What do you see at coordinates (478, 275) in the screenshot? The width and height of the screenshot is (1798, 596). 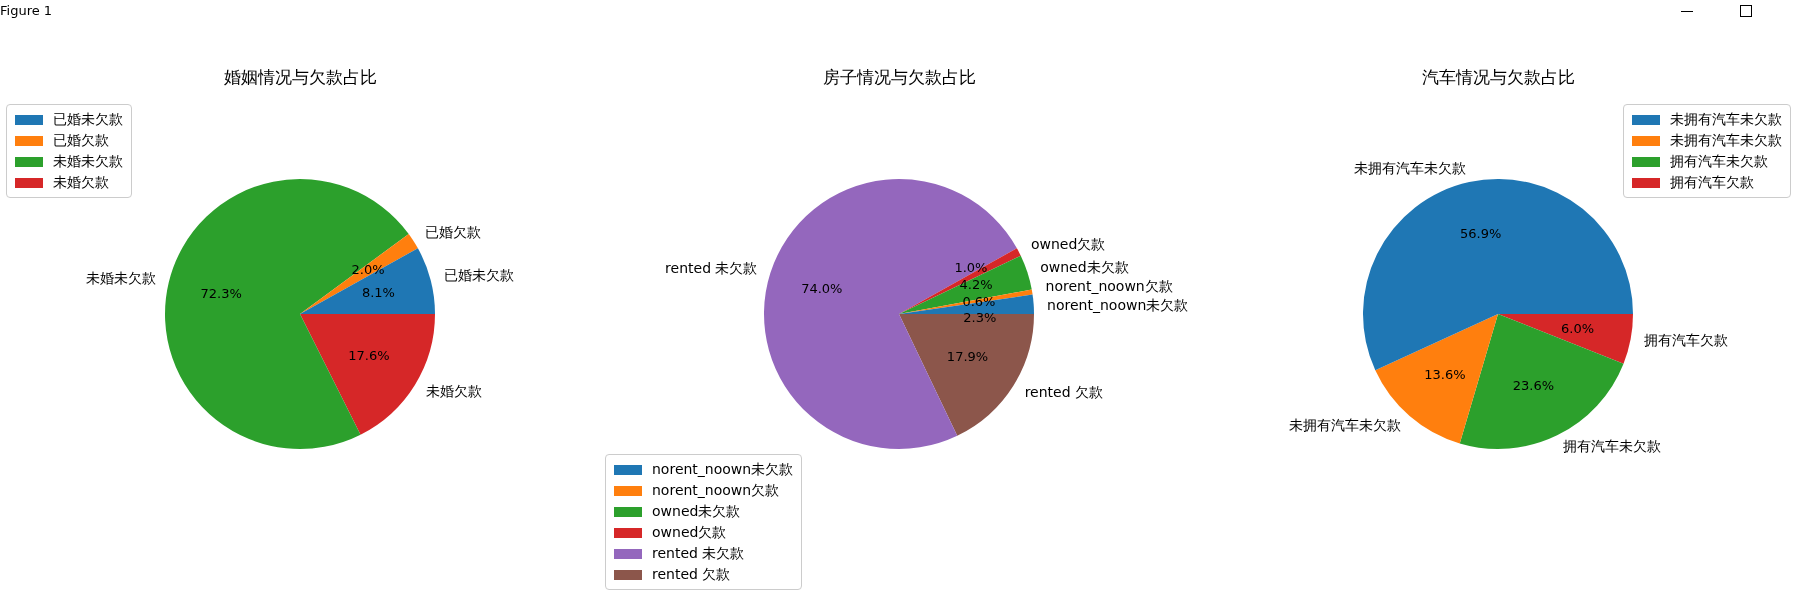 I see `slice-label: 已婚未欠款` at bounding box center [478, 275].